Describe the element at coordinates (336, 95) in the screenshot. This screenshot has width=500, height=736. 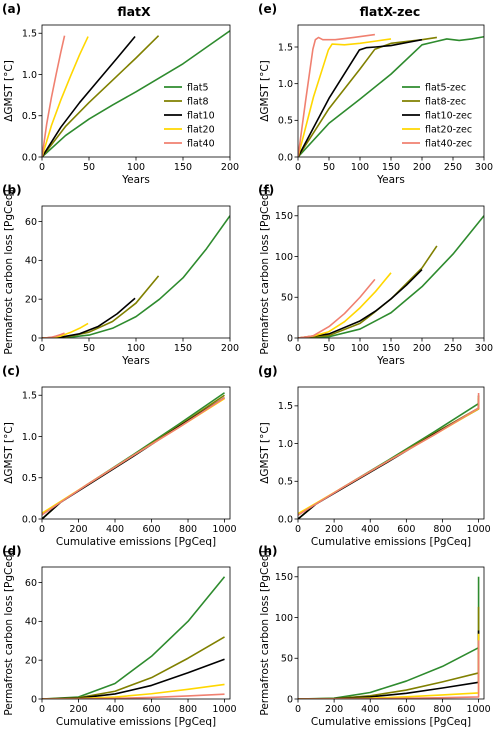
I see `series-line-flat40-zec` at that location.